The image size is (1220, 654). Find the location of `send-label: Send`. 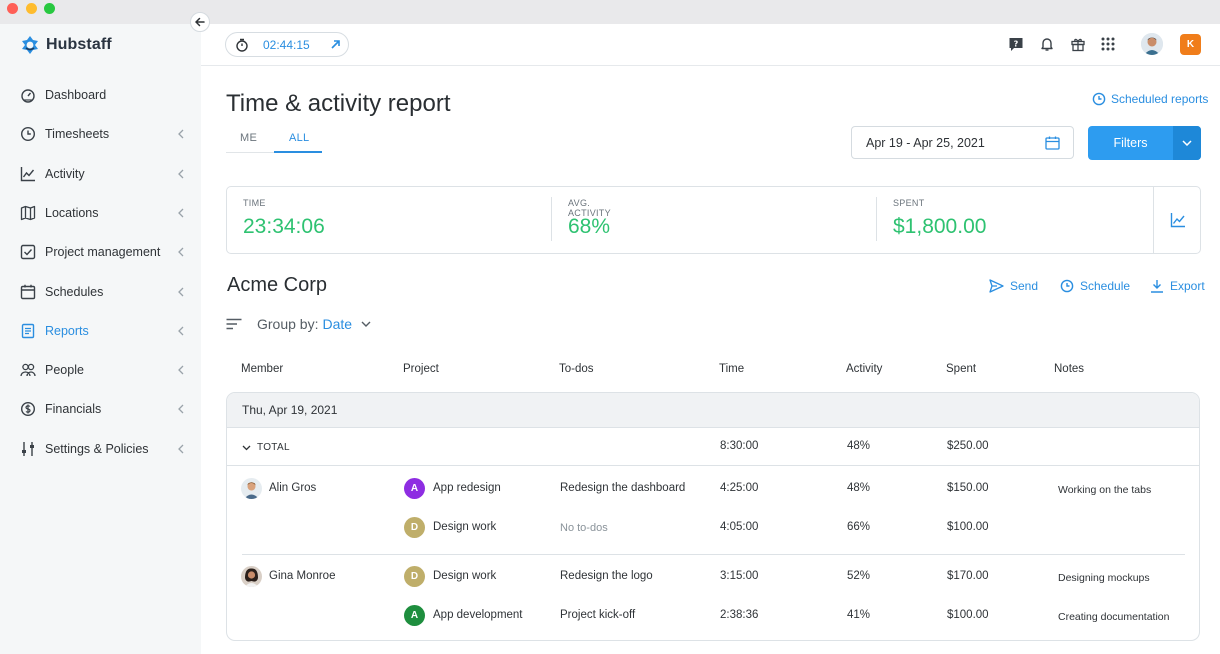

send-label: Send is located at coordinates (1024, 286).